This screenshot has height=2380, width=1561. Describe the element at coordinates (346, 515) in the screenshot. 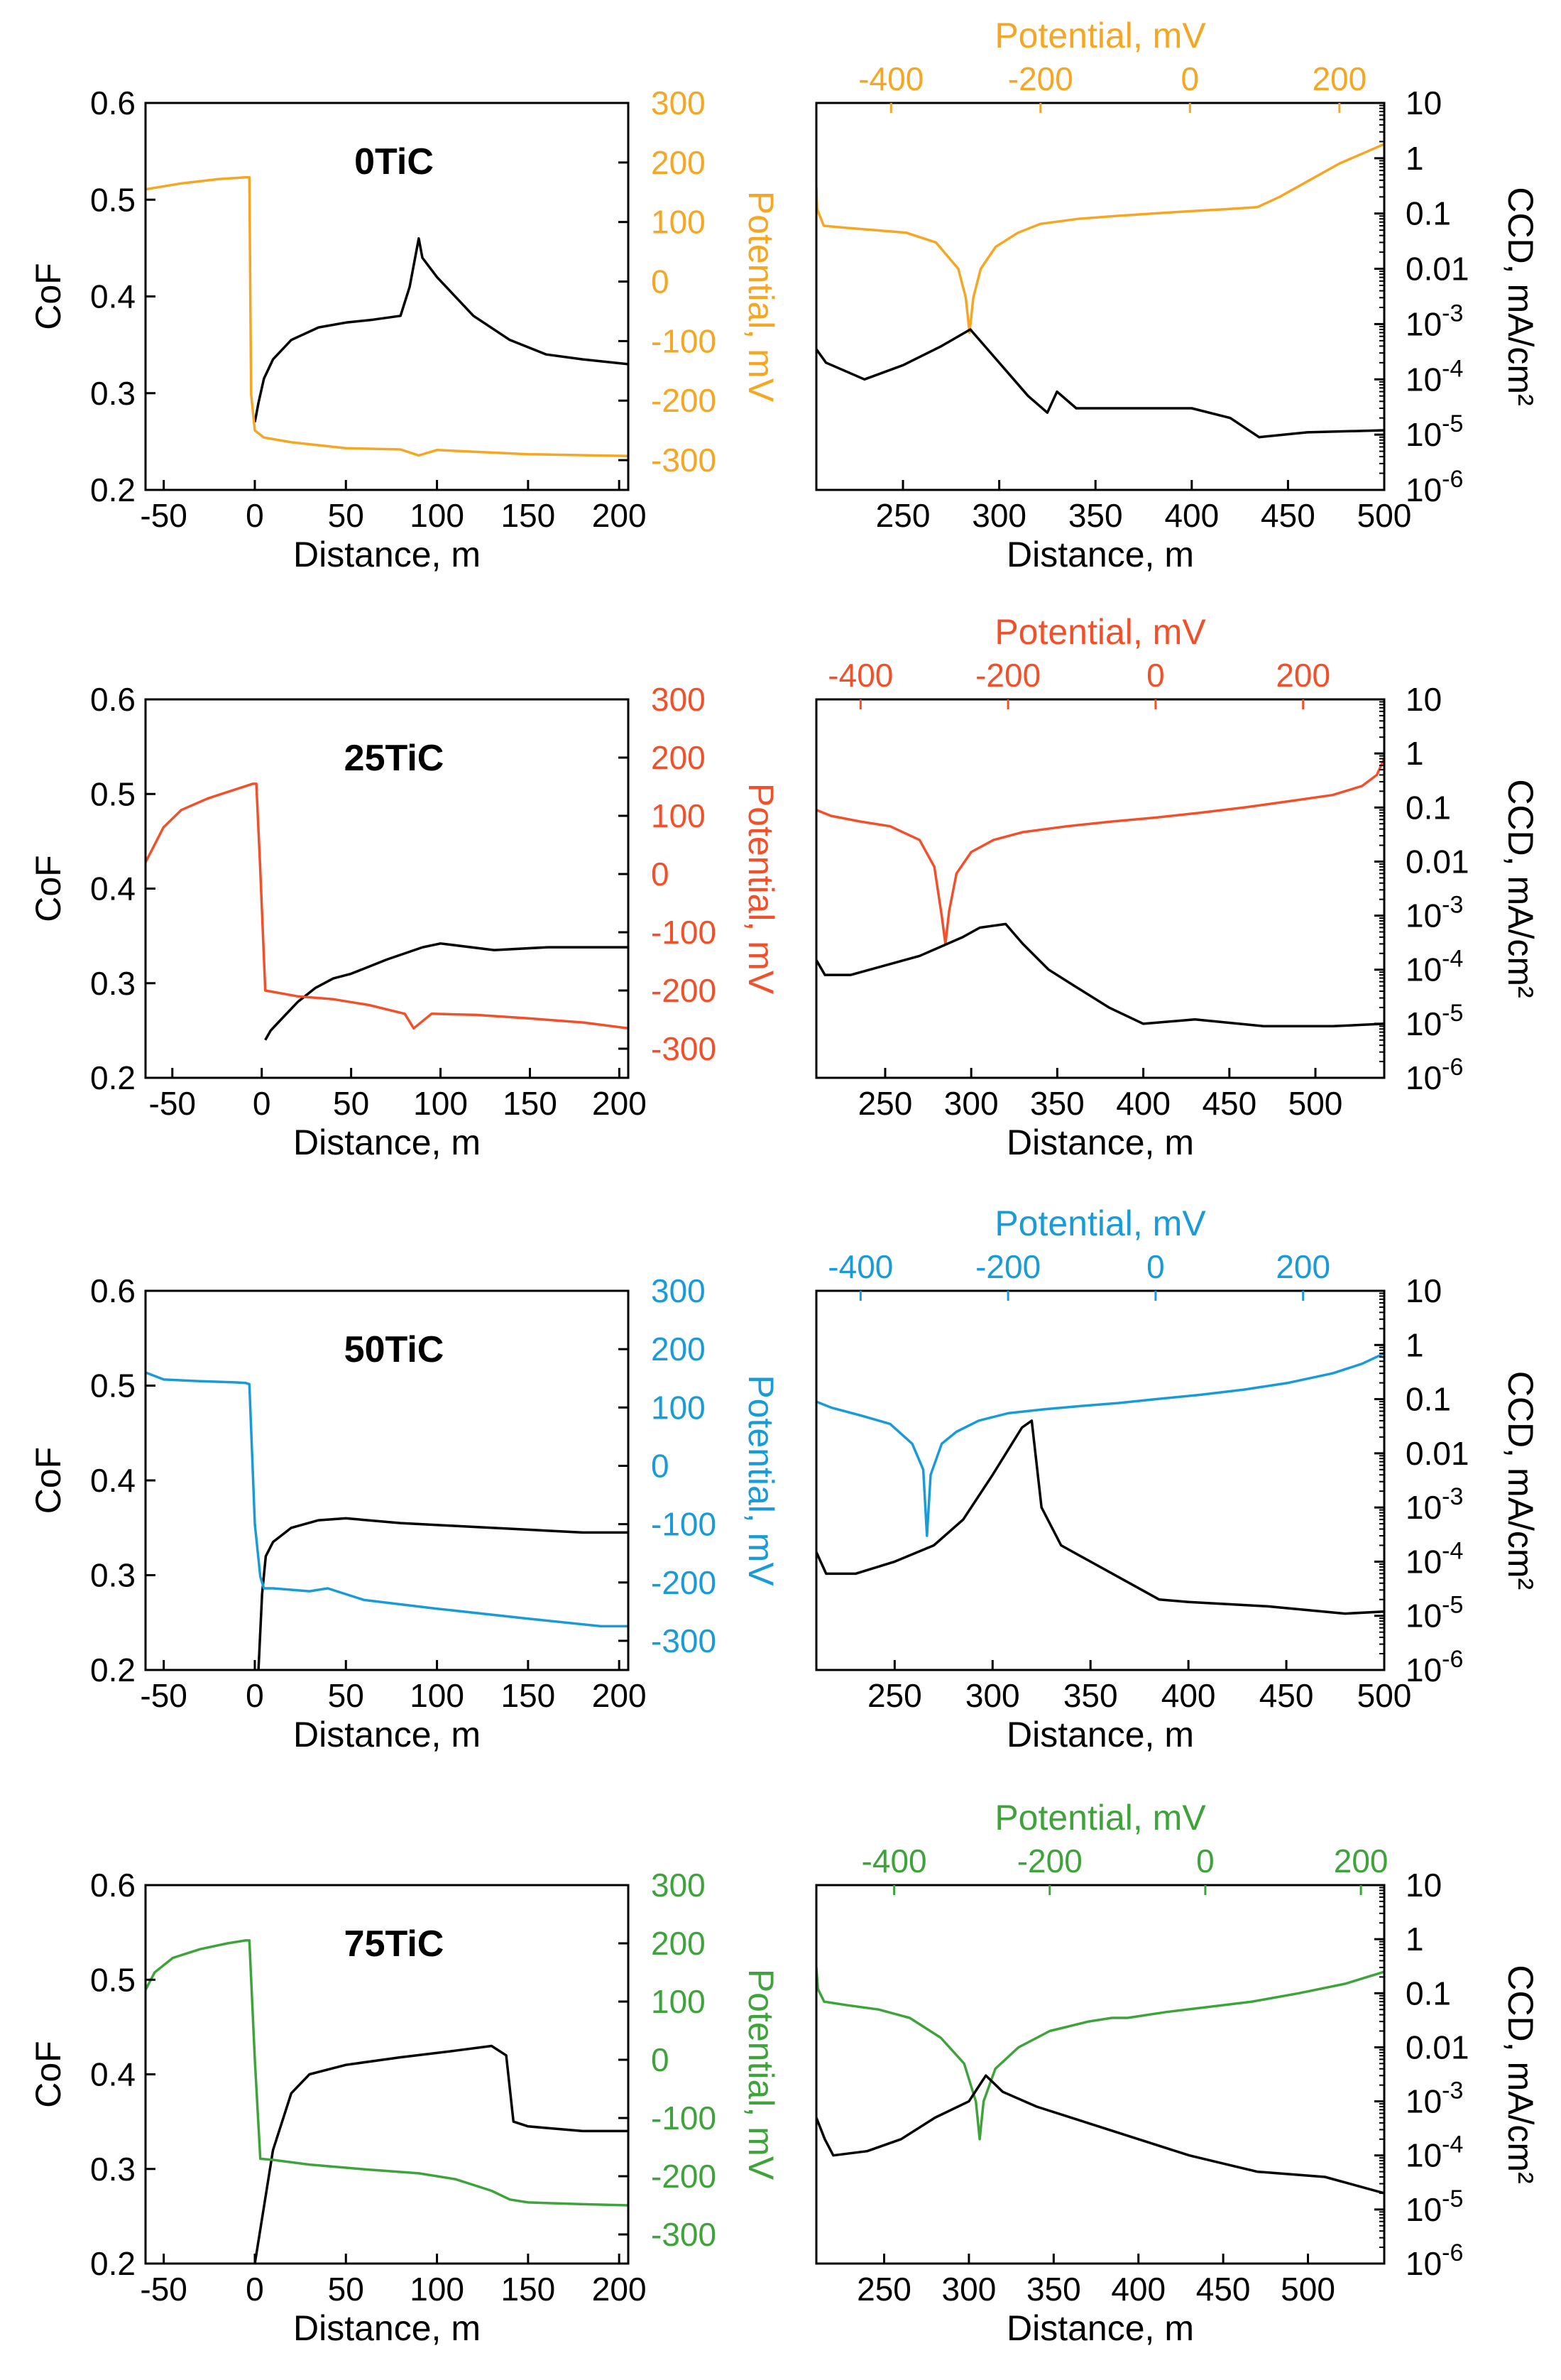

I see `x-tick-label: 50` at that location.